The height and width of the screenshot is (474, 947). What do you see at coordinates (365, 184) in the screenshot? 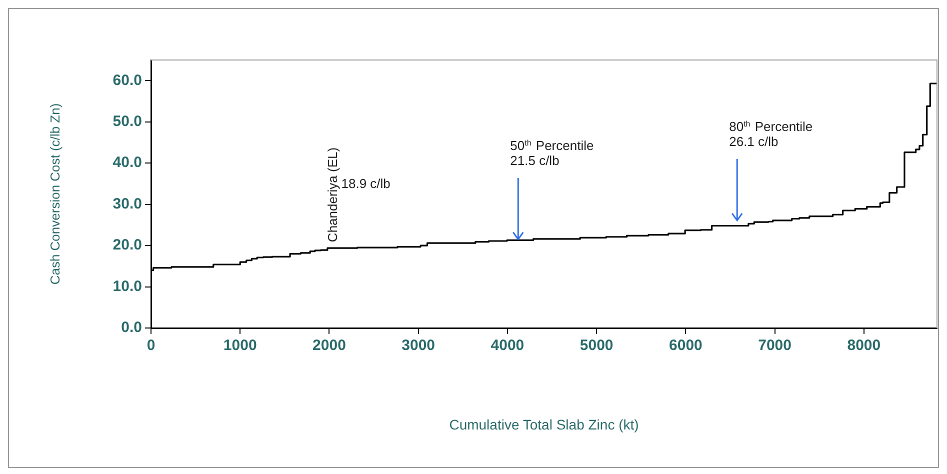
I see `annotation: 18.9 c/lb` at bounding box center [365, 184].